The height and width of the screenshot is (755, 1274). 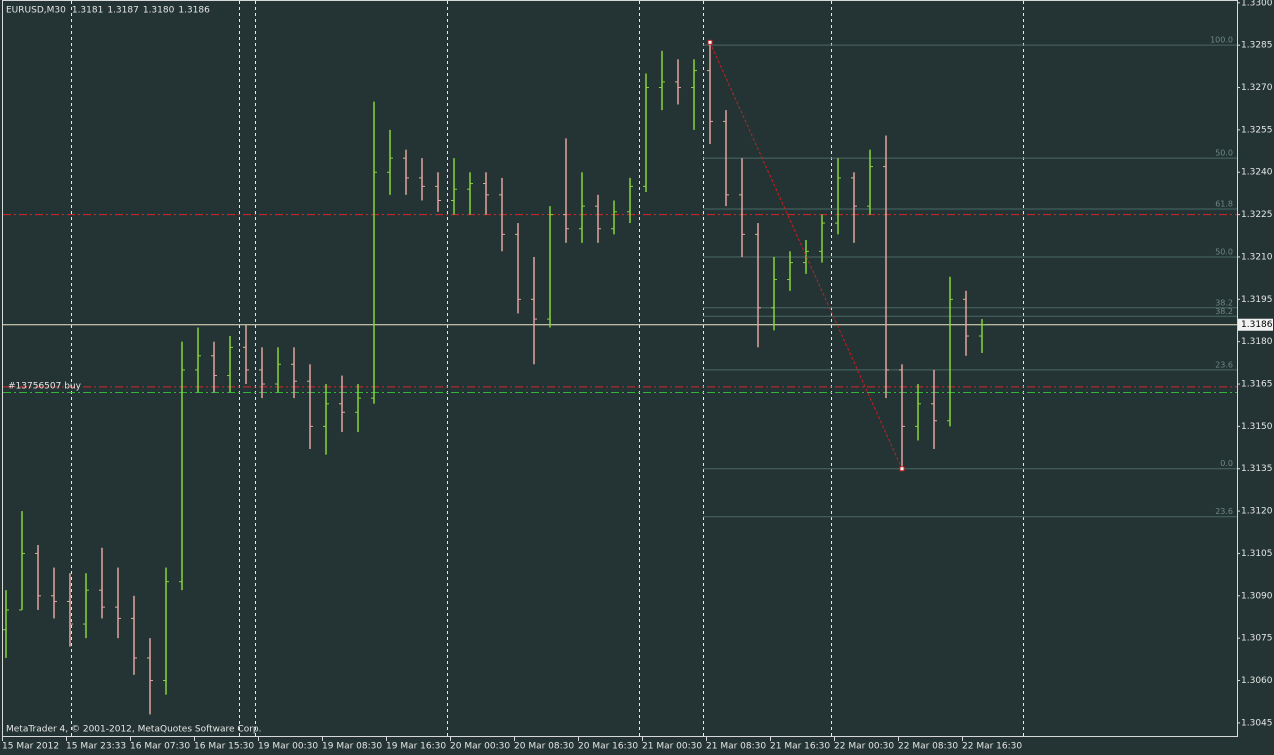 I want to click on x-tick-label: 19 Mar 08:30, so click(x=352, y=747).